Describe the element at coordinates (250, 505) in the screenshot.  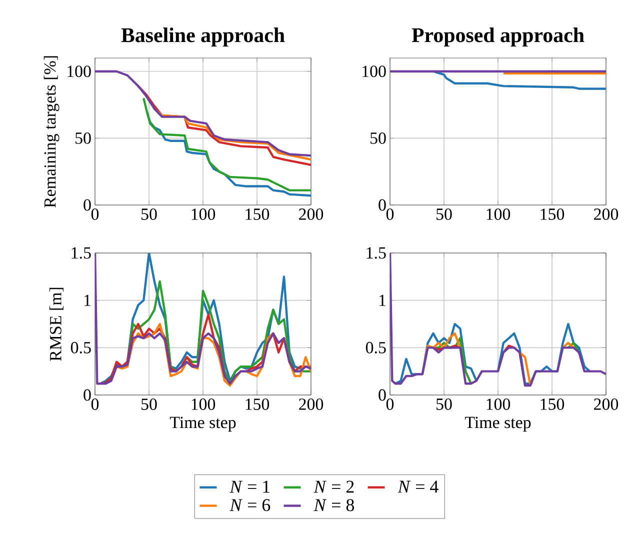
I see `legend-label: N = 6` at that location.